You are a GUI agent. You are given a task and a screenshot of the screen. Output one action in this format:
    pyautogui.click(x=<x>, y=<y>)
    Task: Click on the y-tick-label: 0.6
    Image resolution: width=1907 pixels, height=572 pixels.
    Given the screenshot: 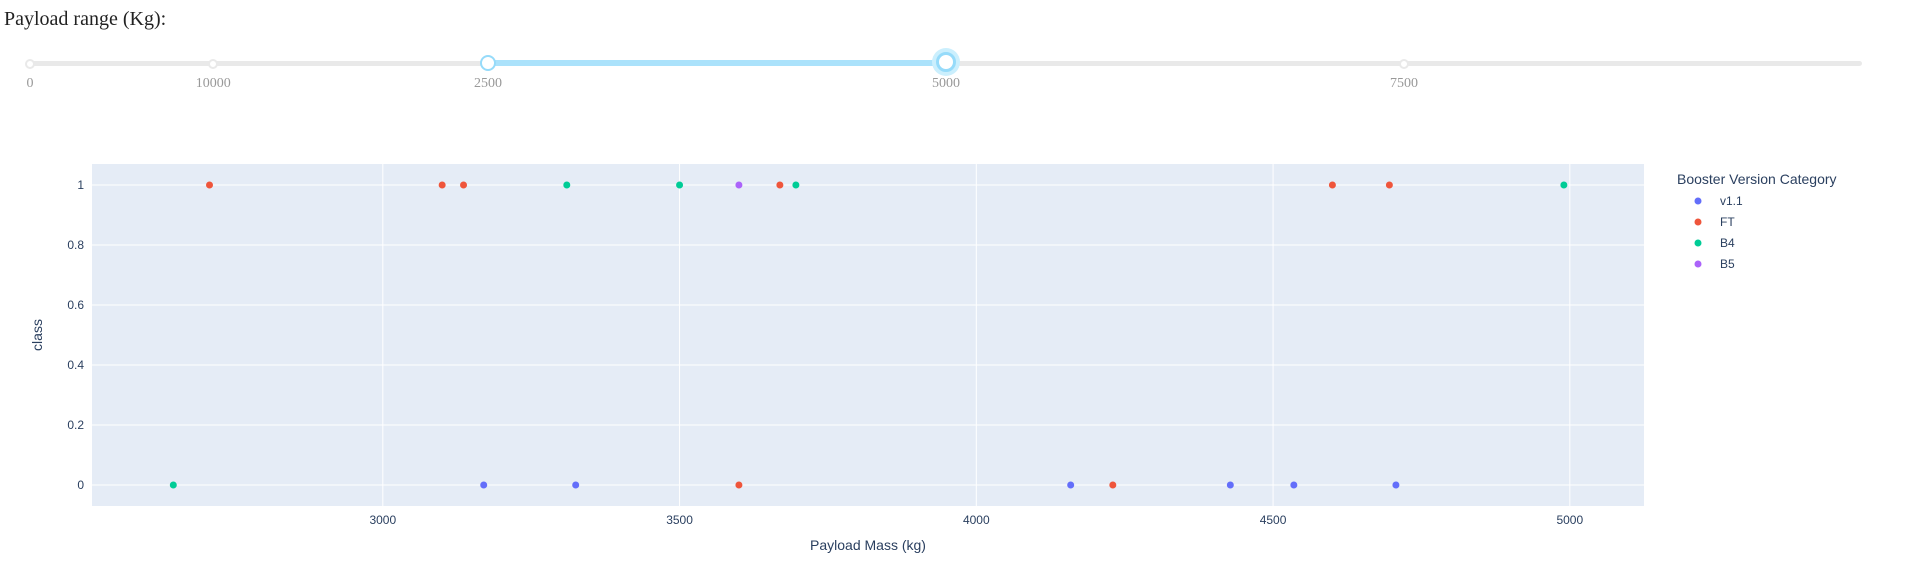 What is the action you would take?
    pyautogui.click(x=75, y=305)
    